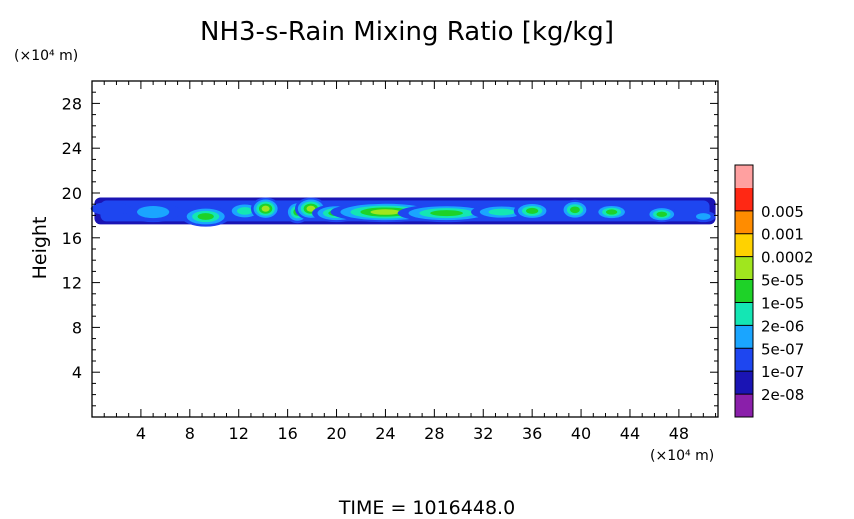 The height and width of the screenshot is (519, 854). Describe the element at coordinates (287, 433) in the screenshot. I see `x-tick-label: 16` at that location.